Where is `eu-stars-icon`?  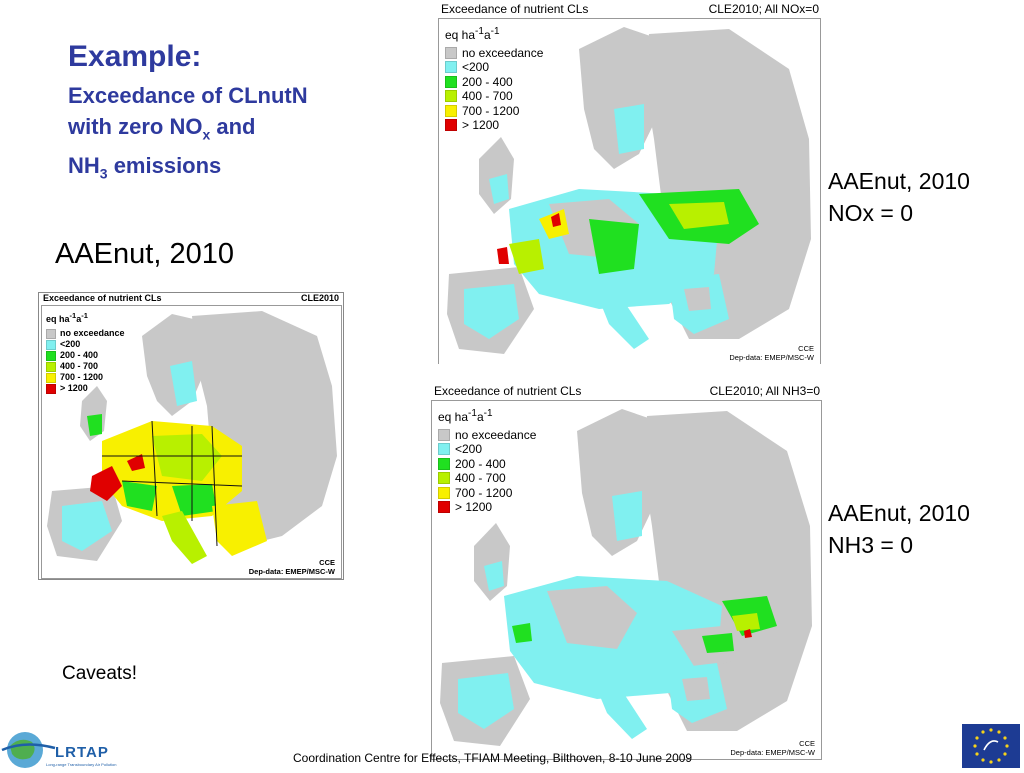
eu-stars-icon is located at coordinates (991, 746).